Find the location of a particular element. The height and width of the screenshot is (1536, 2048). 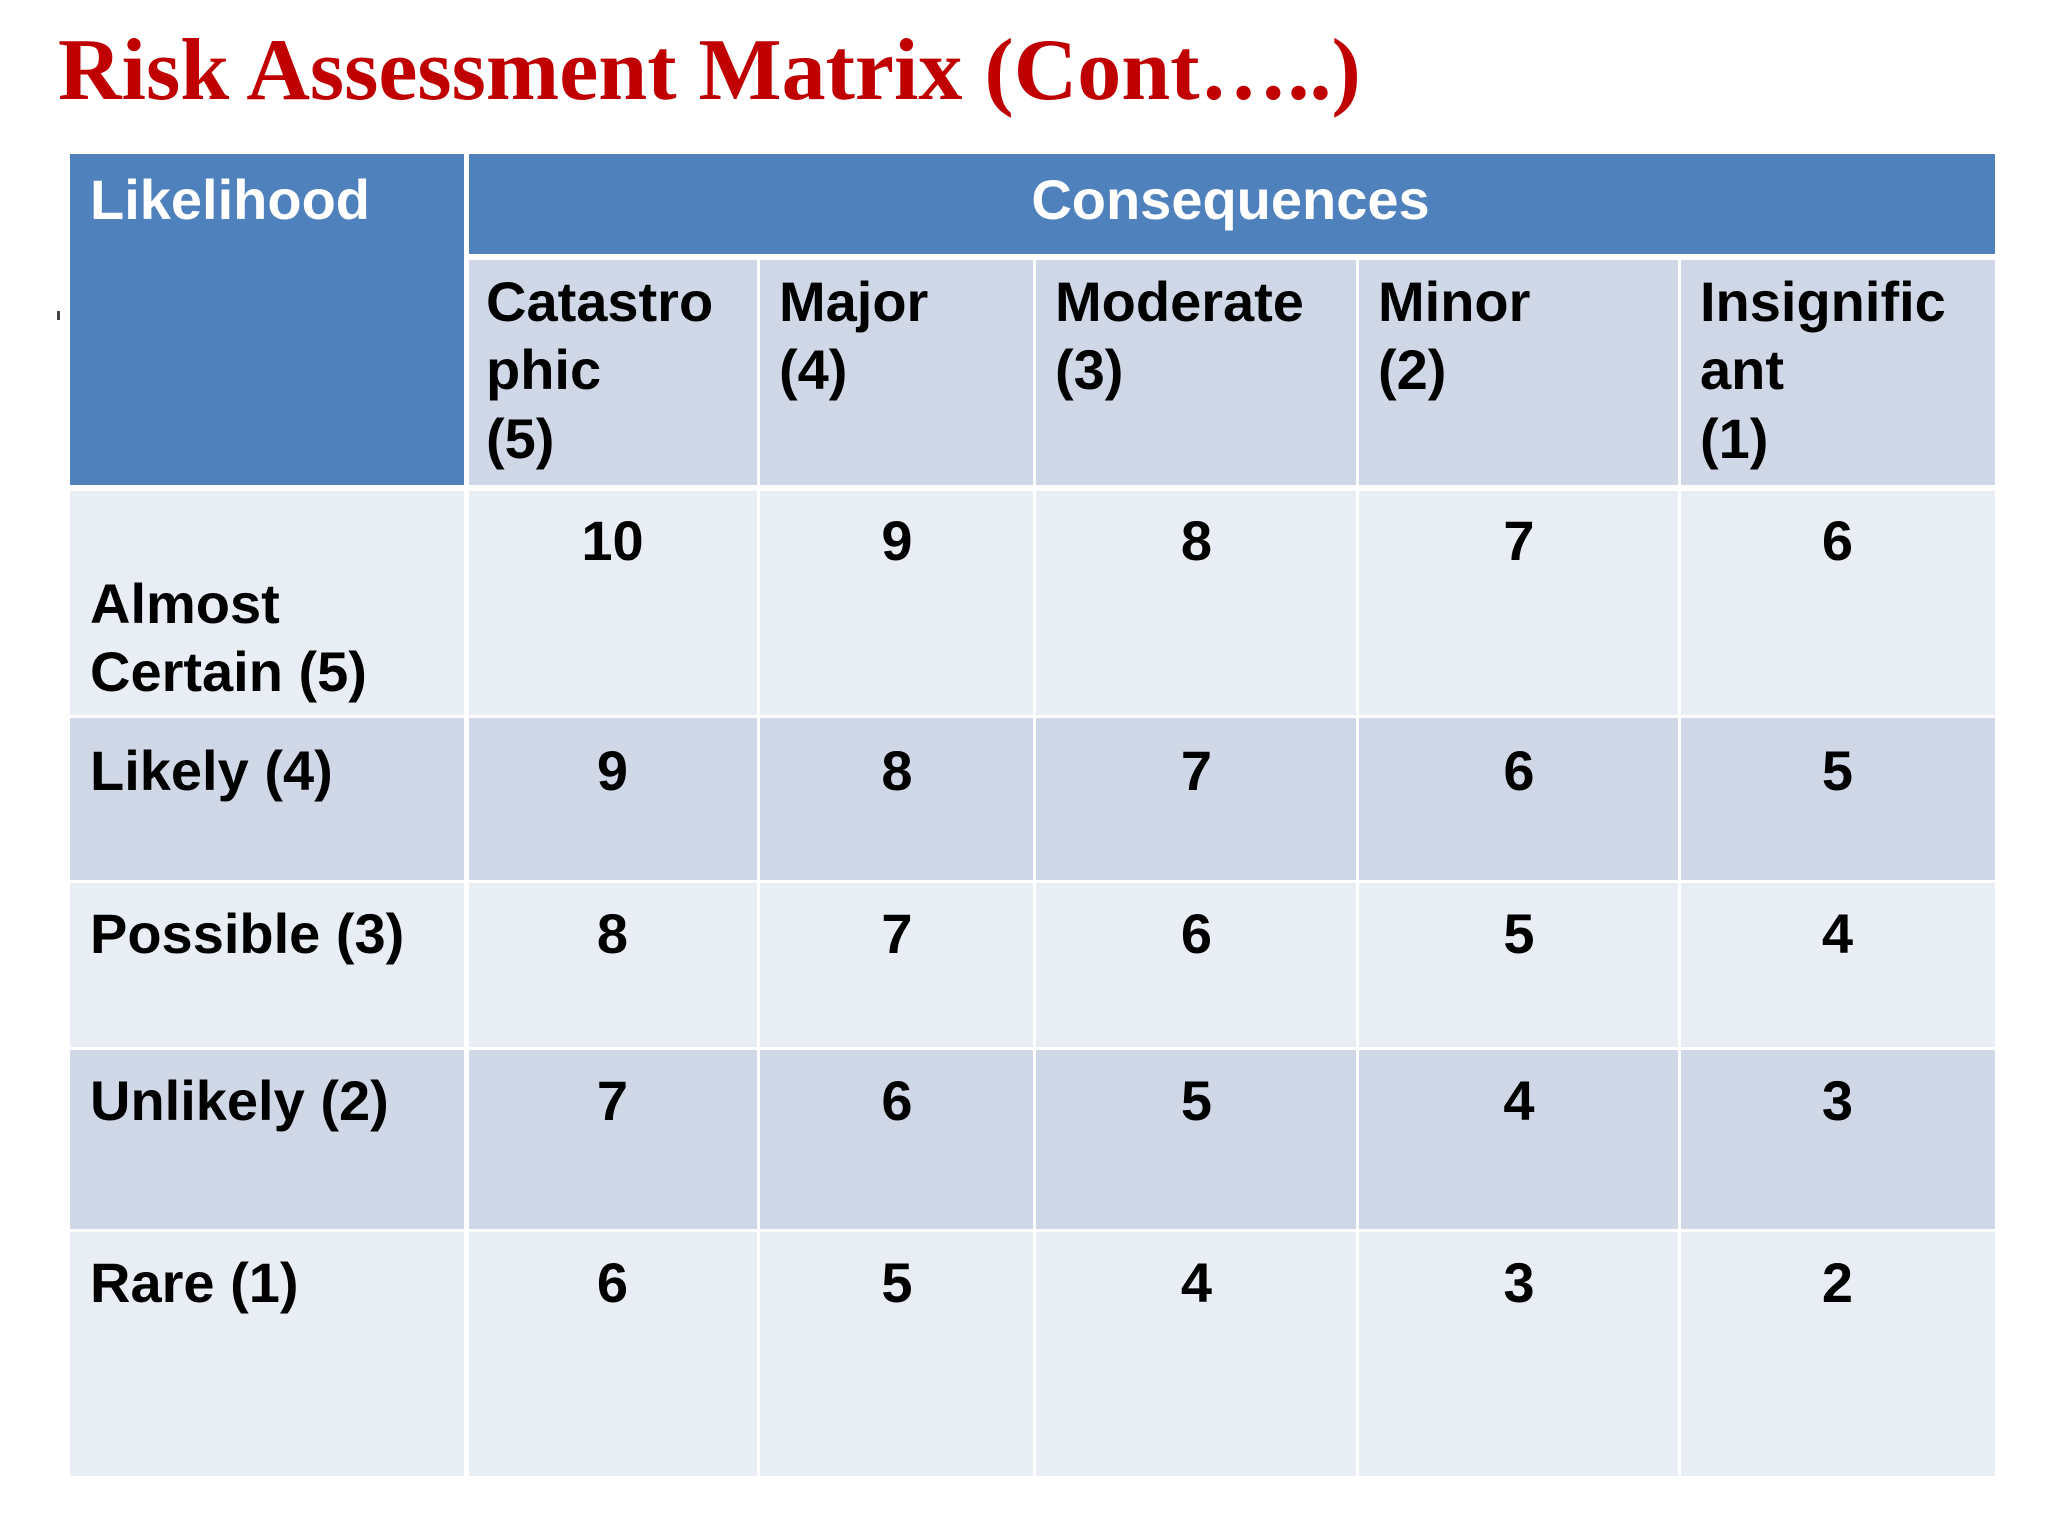

consequence-column-header: Minor (2) is located at coordinates (1519, 371).